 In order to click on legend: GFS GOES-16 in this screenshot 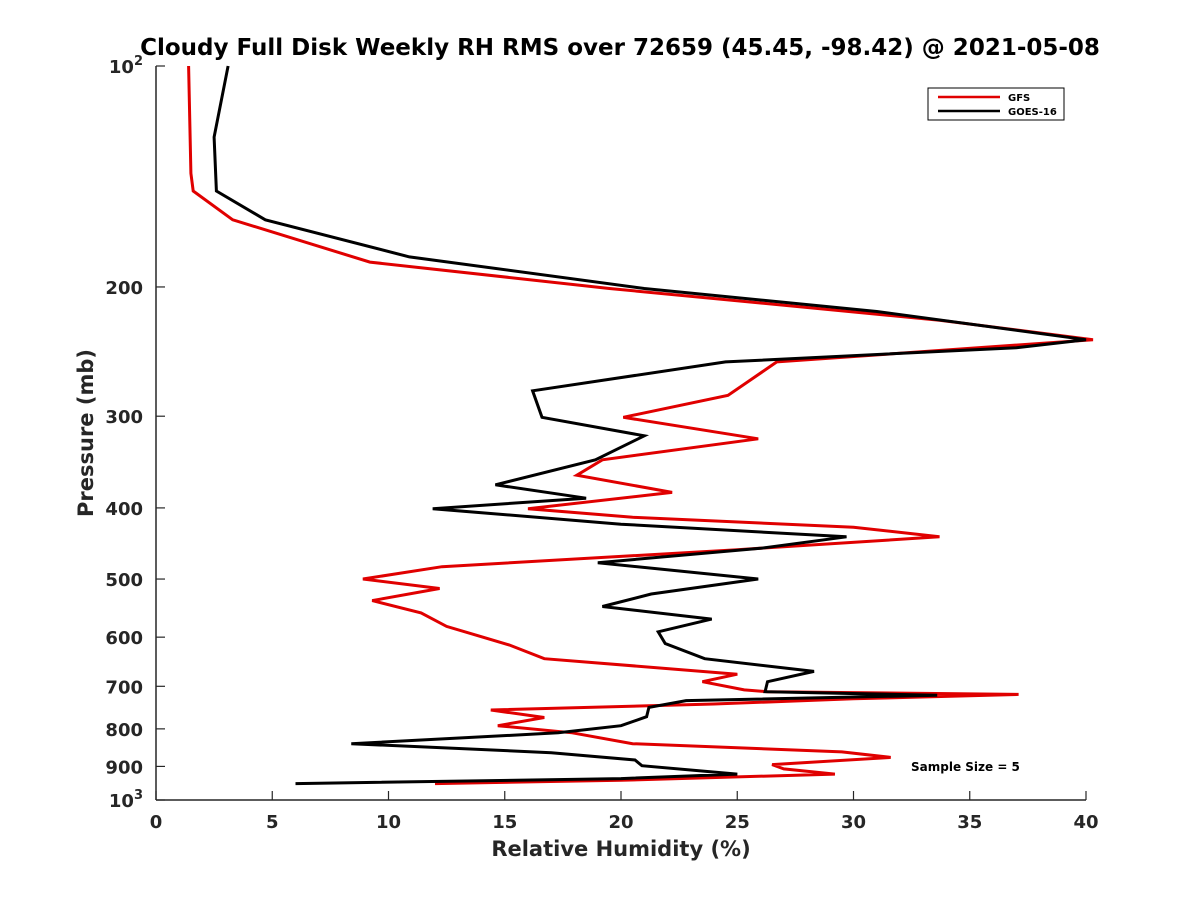, I will do `click(996, 104)`.